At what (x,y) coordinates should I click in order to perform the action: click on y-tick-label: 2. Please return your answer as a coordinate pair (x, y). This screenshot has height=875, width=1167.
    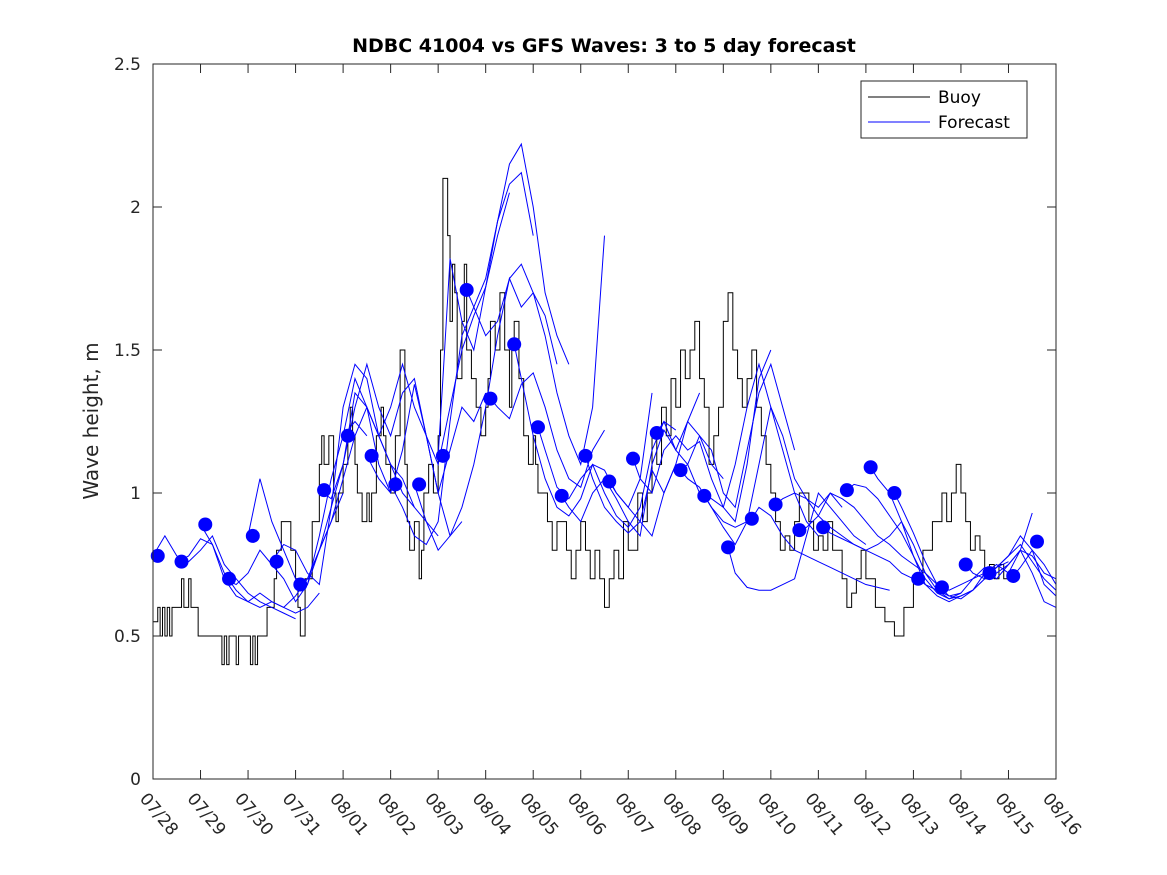
    Looking at the image, I should click on (135, 208).